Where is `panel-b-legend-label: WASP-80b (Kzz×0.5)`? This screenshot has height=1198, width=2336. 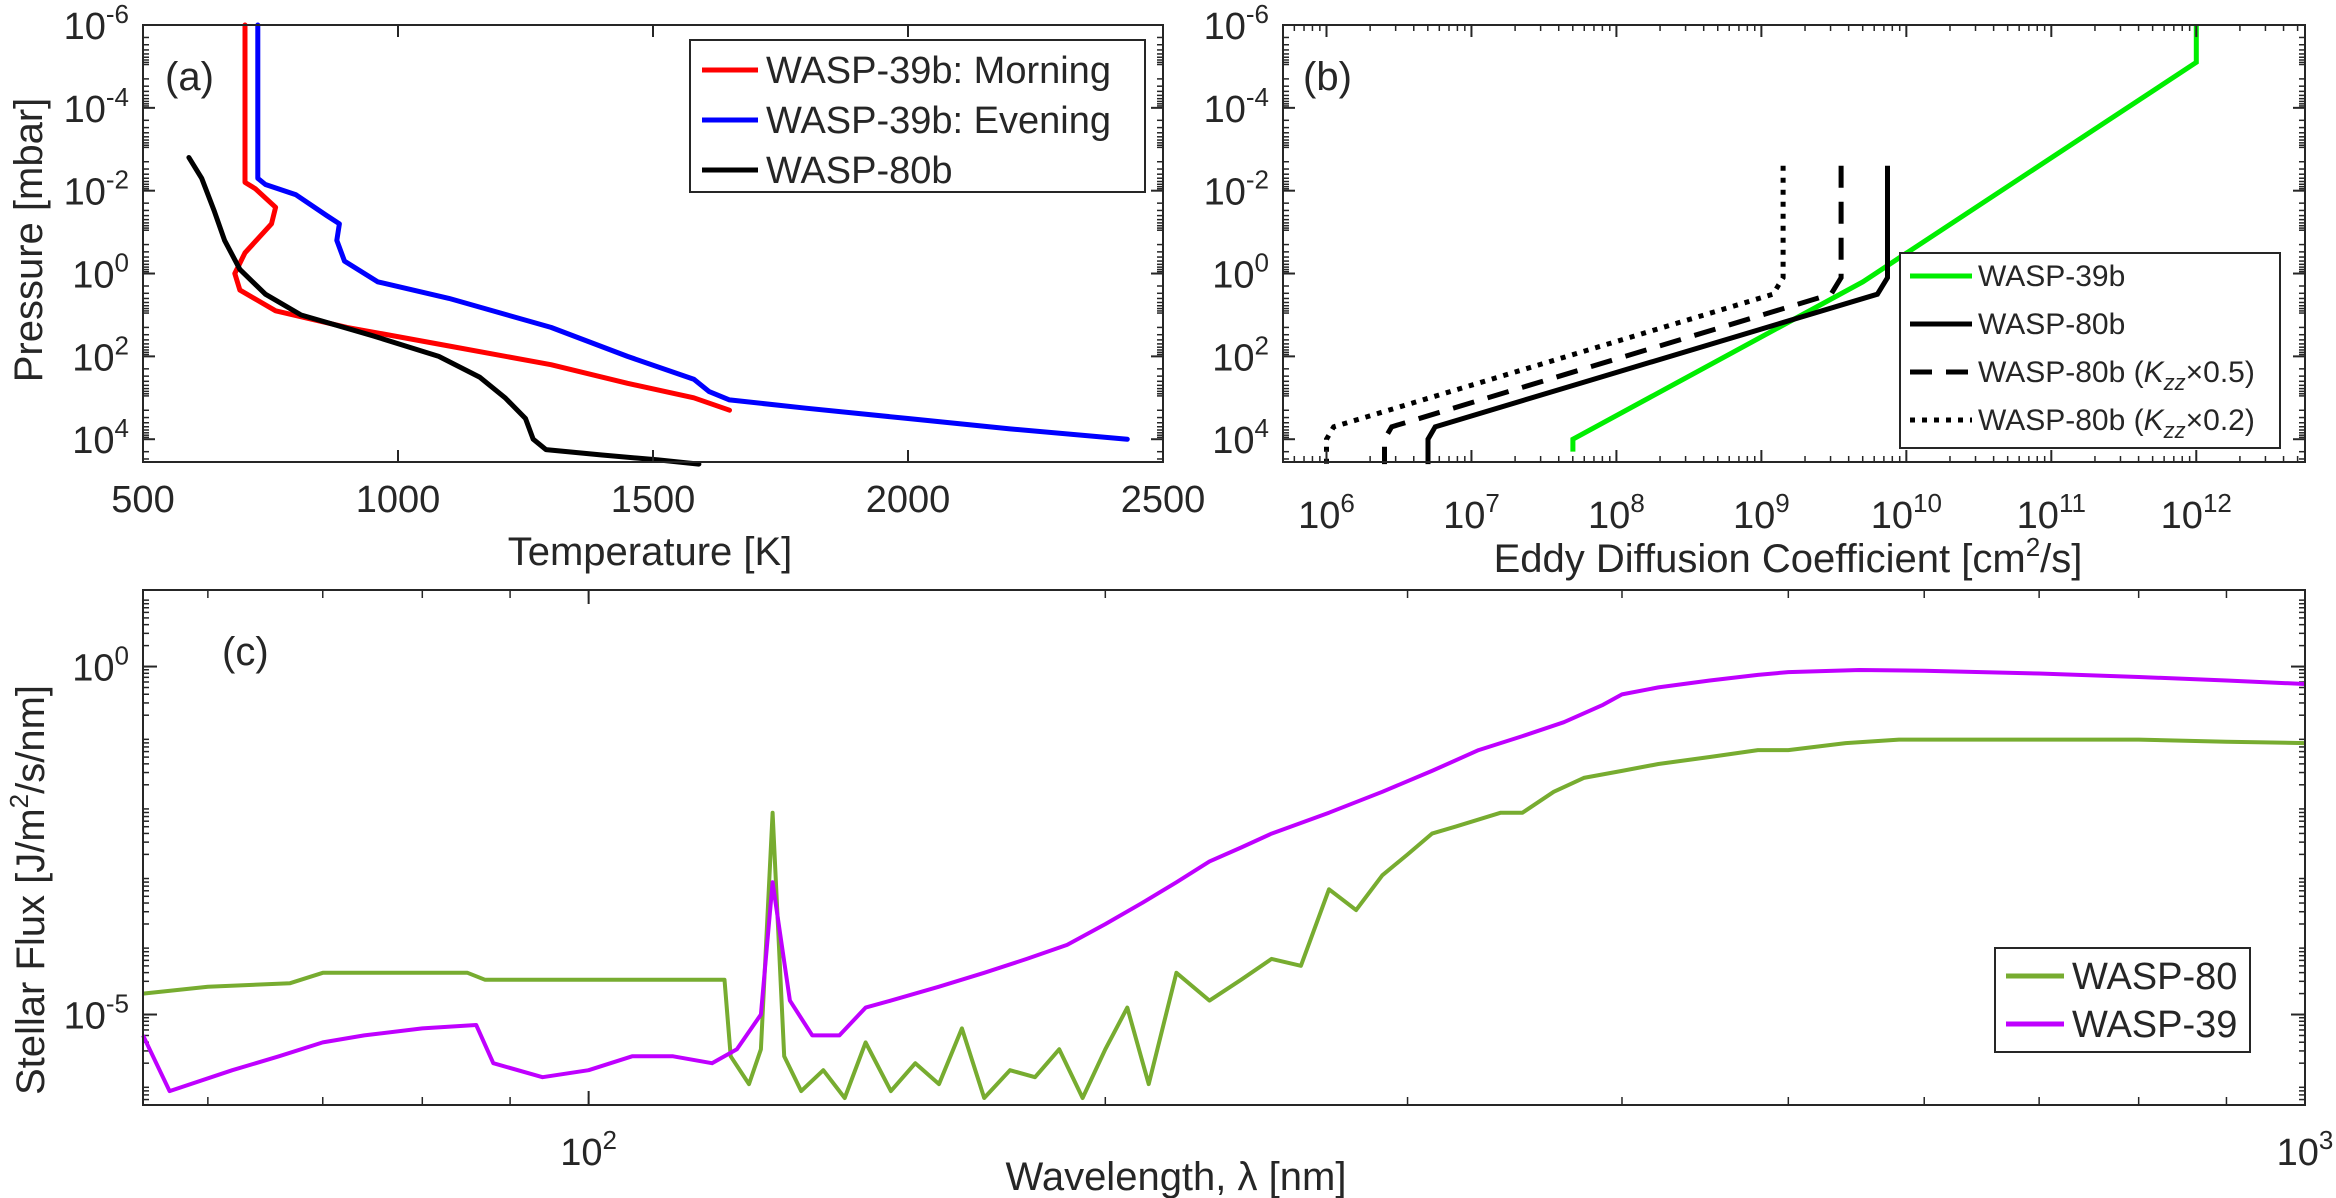
panel-b-legend-label: WASP-80b (Kzz×0.5) is located at coordinates (2116, 375).